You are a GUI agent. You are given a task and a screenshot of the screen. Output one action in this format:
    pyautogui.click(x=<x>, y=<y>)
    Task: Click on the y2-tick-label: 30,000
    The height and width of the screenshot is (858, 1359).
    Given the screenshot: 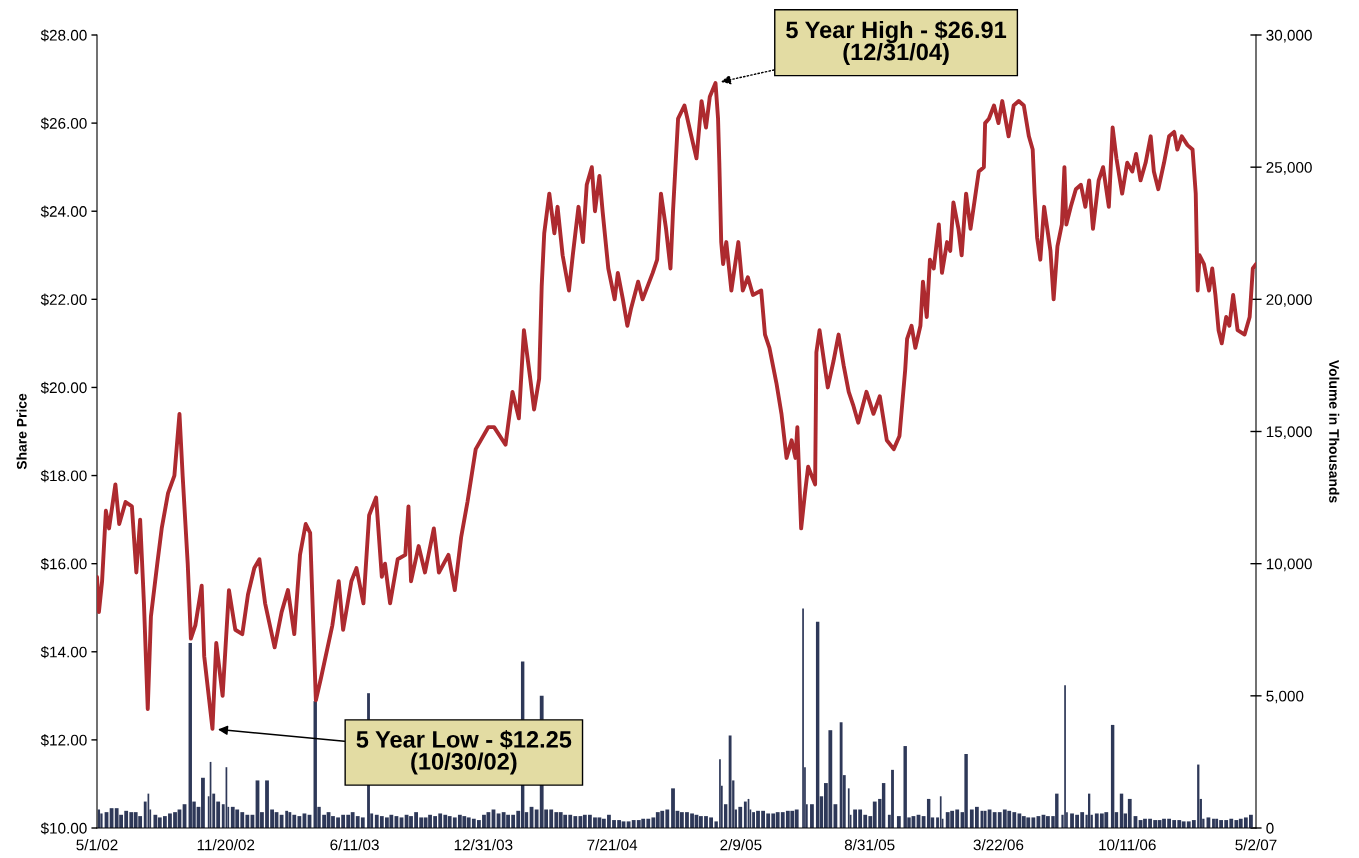 What is the action you would take?
    pyautogui.click(x=1289, y=36)
    